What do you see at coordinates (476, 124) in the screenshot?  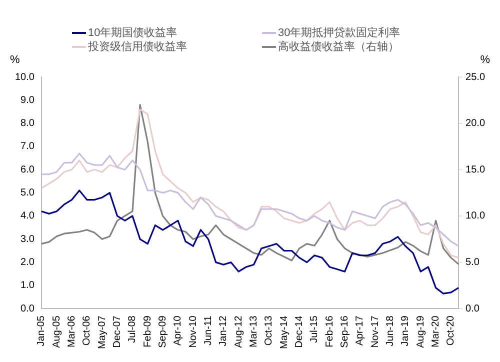 I see `y2-tick-label: 20.0` at bounding box center [476, 124].